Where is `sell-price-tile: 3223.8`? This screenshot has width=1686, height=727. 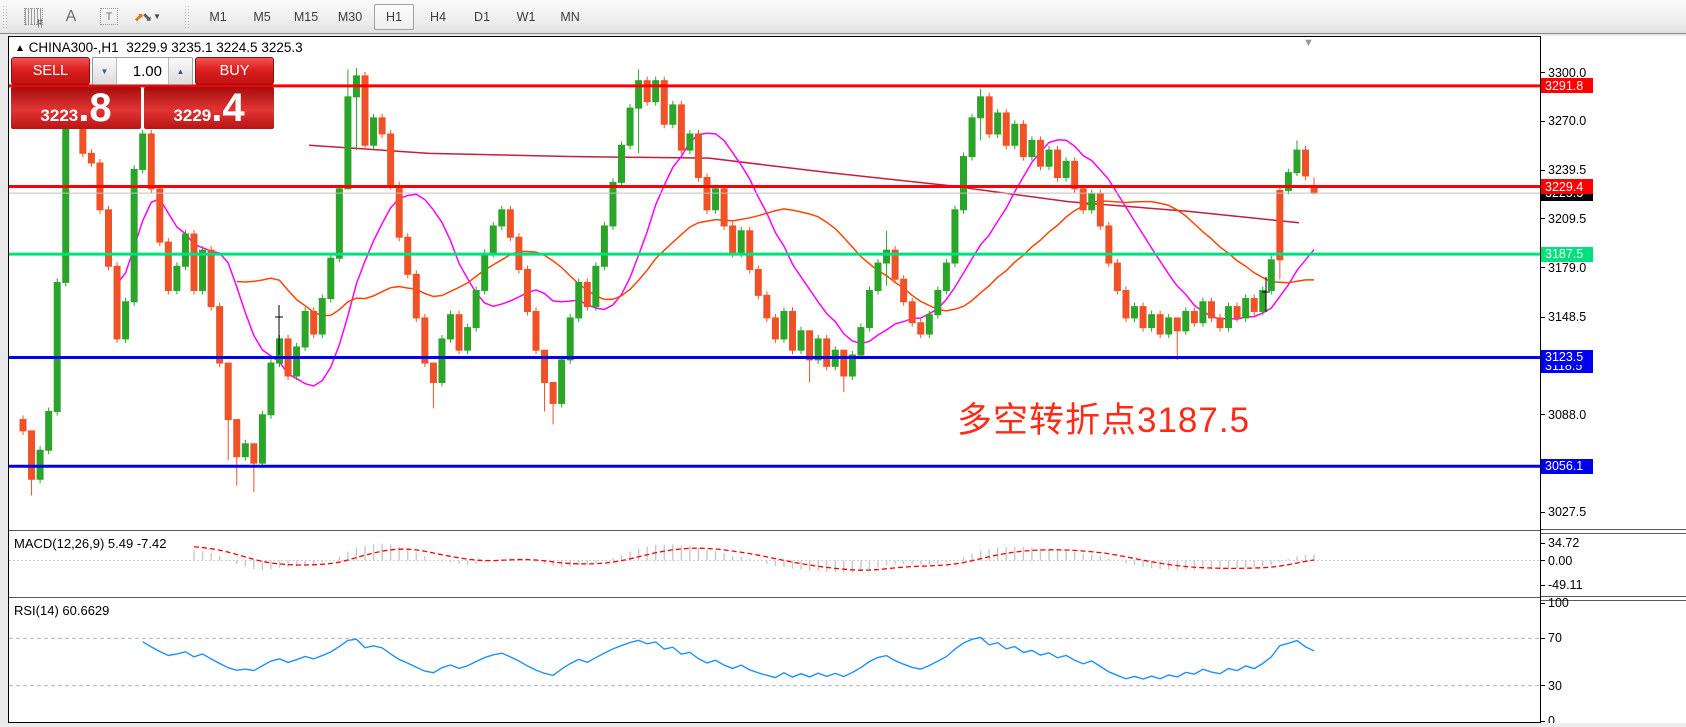
sell-price-tile: 3223.8 is located at coordinates (76, 108).